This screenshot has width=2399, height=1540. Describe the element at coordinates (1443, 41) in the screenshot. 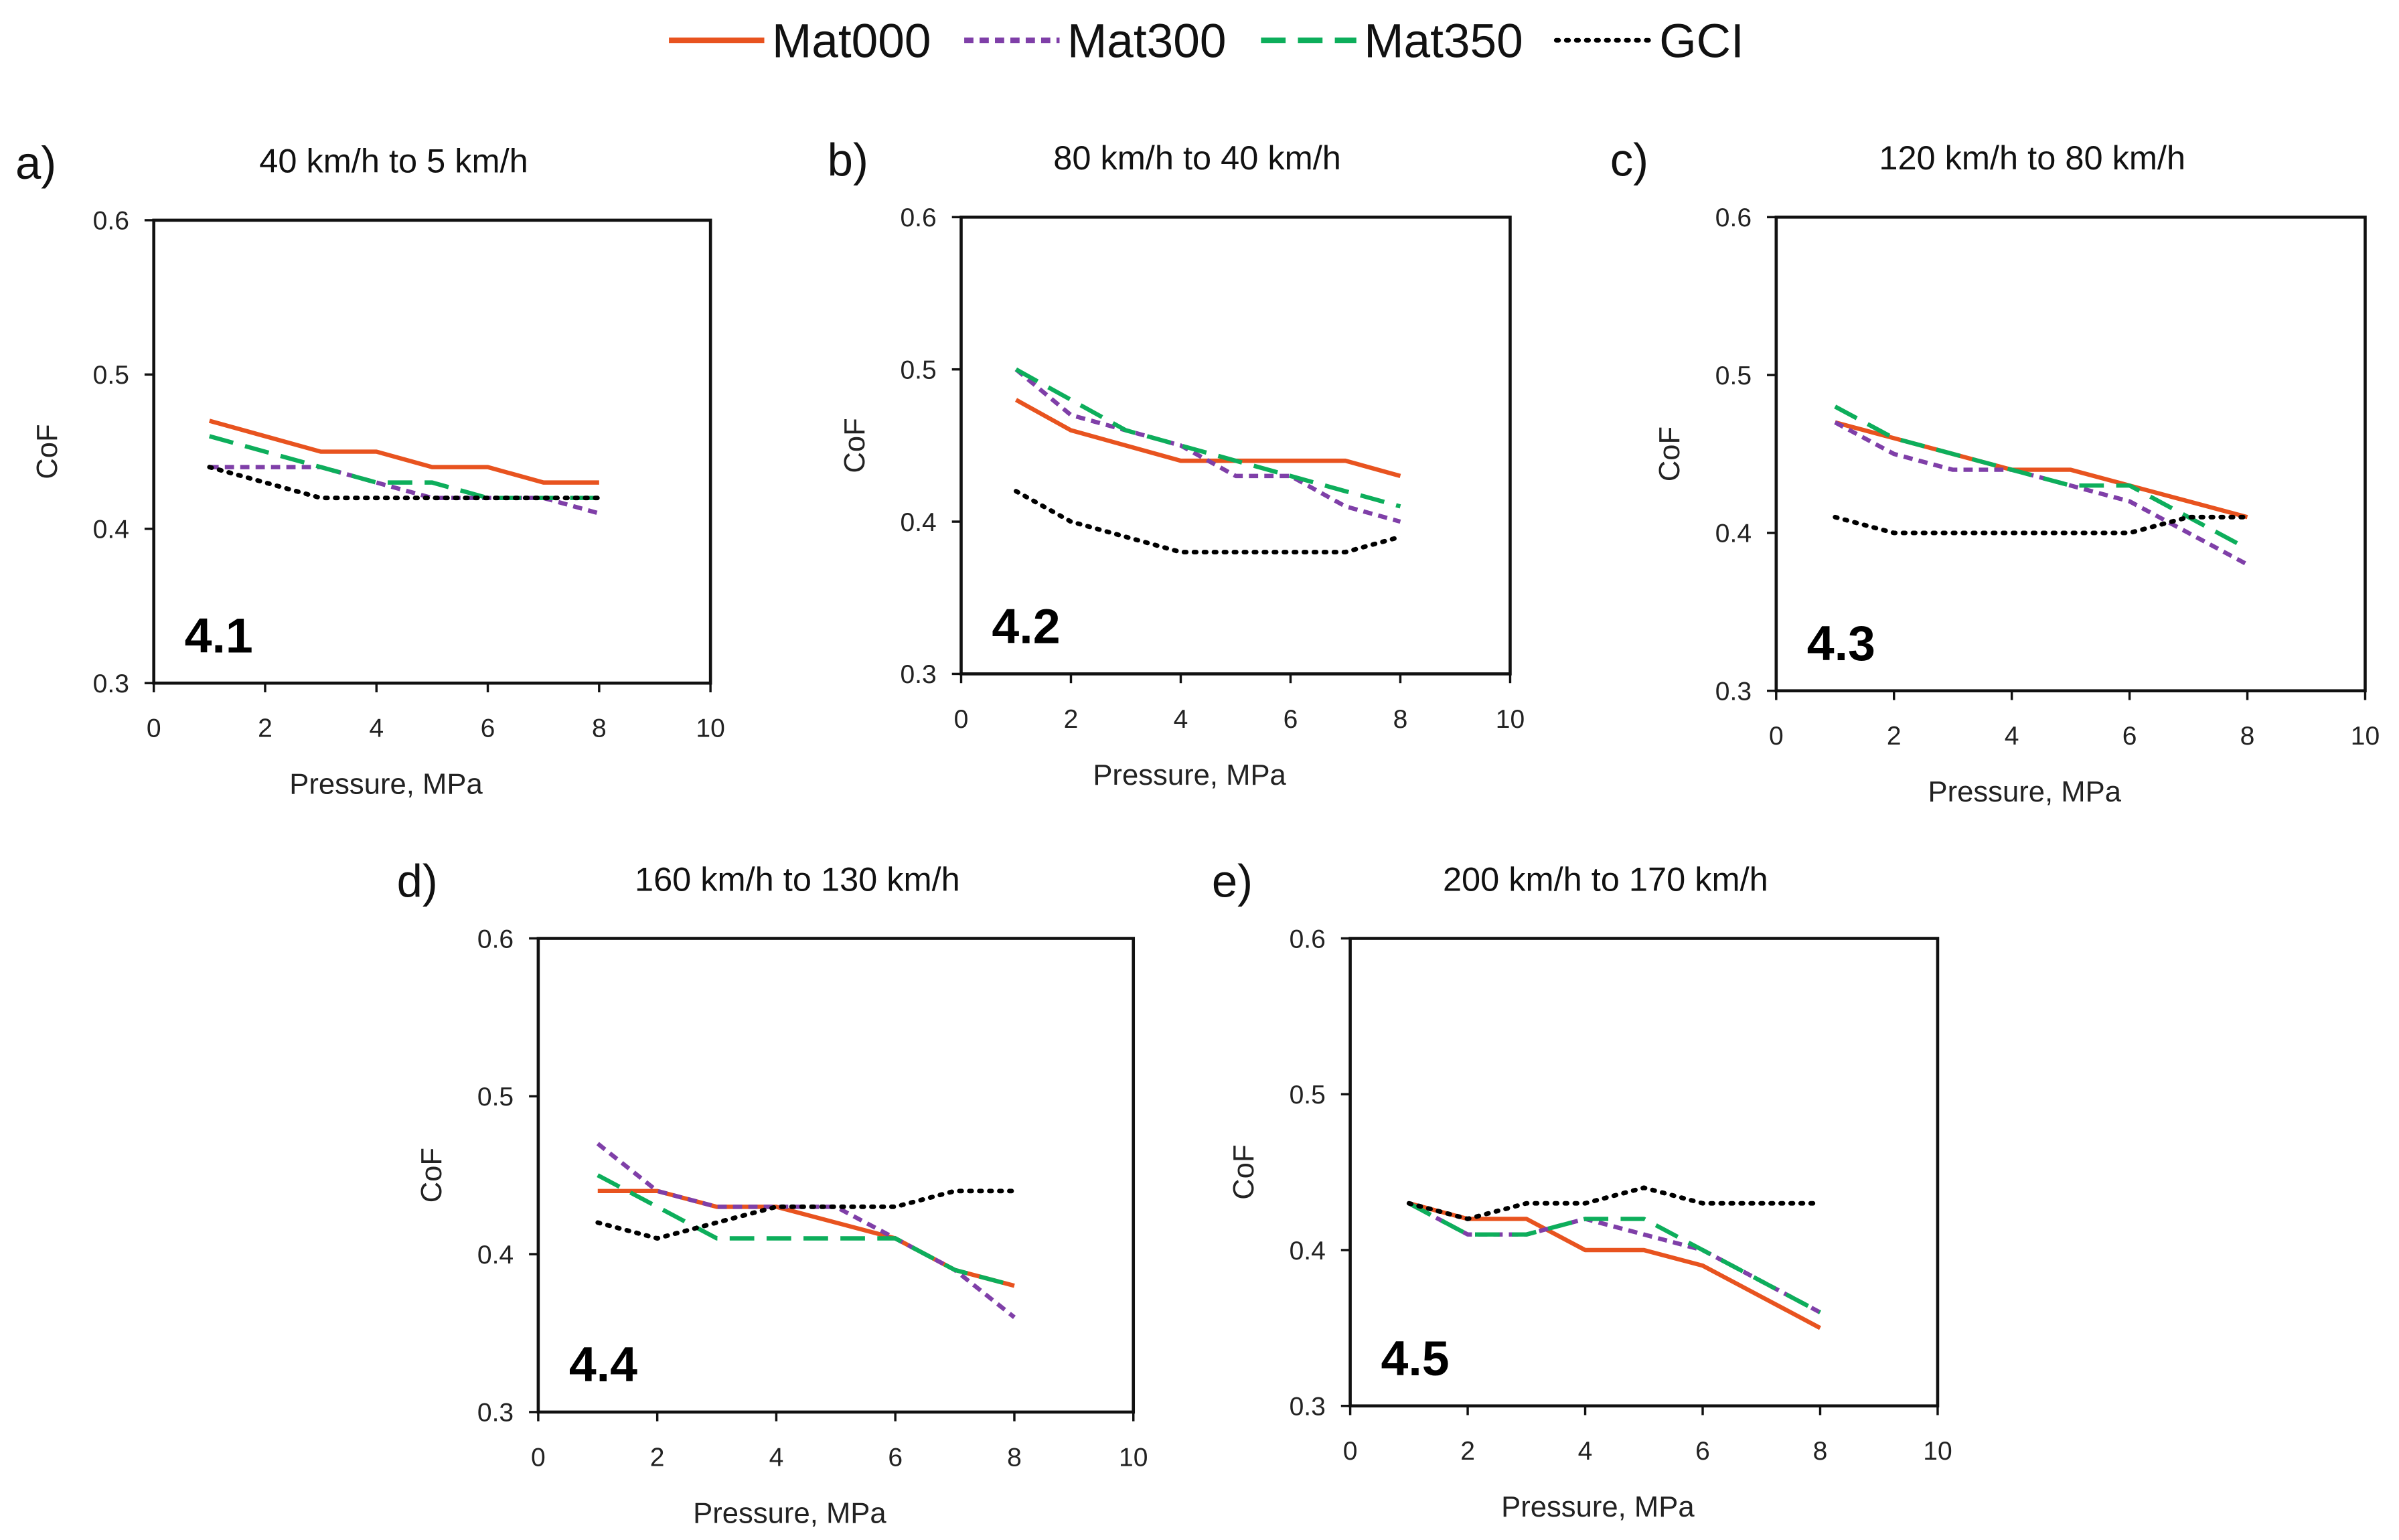

I see `legend-label: Mat350` at that location.